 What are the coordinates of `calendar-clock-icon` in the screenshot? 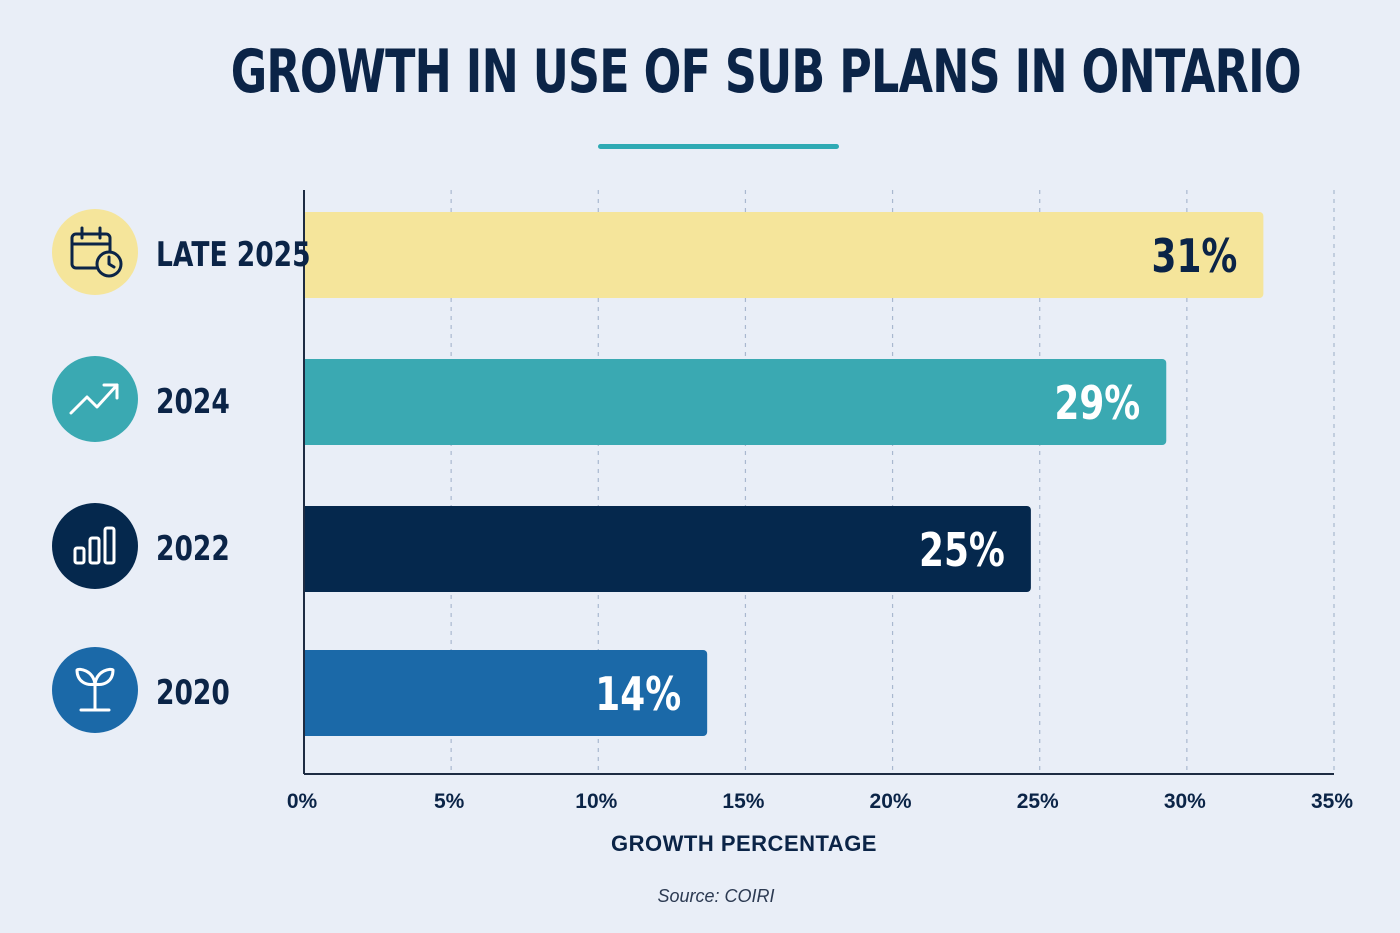 It's located at (95, 252).